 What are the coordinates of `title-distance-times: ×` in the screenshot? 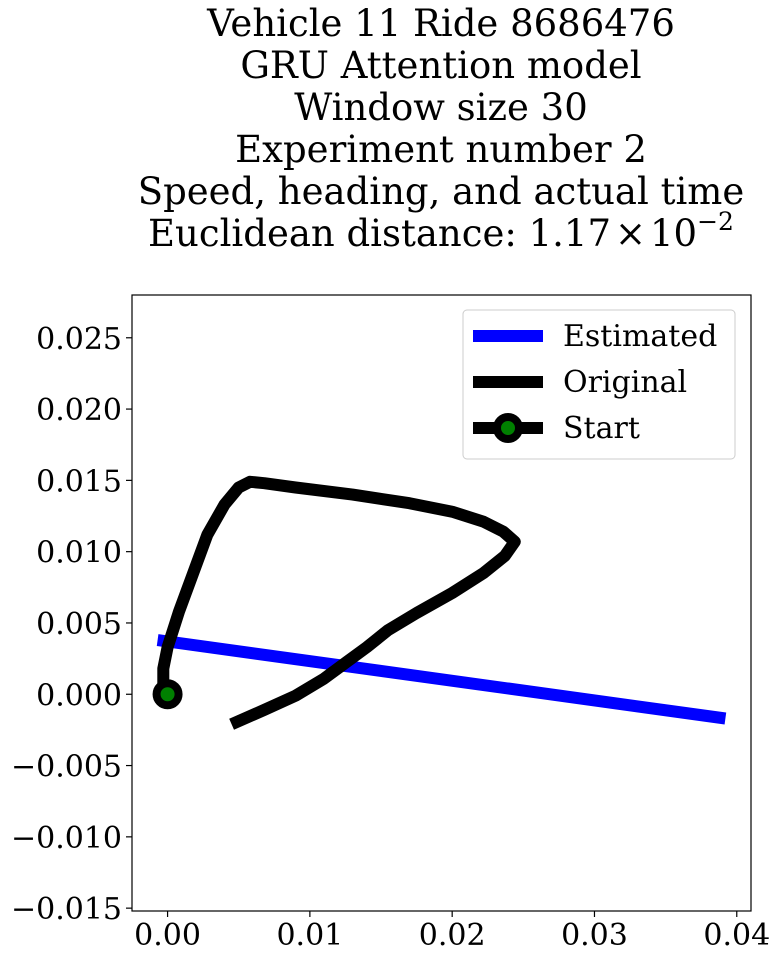 It's located at (630, 233).